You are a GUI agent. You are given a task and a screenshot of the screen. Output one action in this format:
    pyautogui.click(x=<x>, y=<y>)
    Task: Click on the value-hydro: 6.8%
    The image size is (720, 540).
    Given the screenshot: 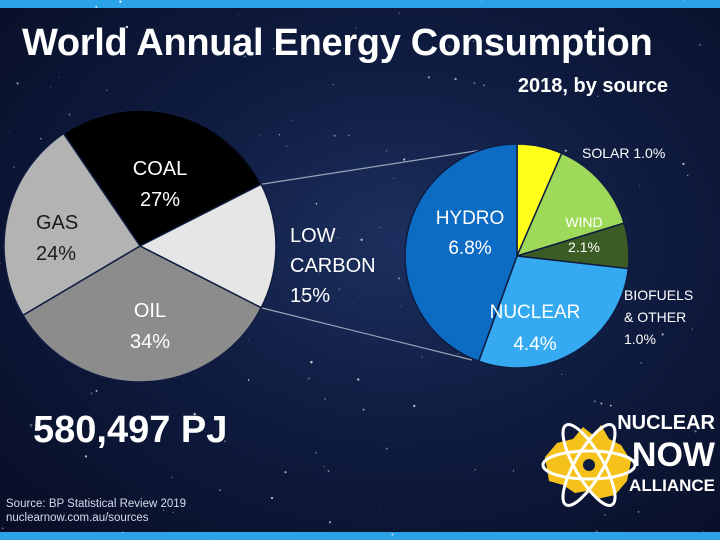 What is the action you would take?
    pyautogui.click(x=469, y=248)
    